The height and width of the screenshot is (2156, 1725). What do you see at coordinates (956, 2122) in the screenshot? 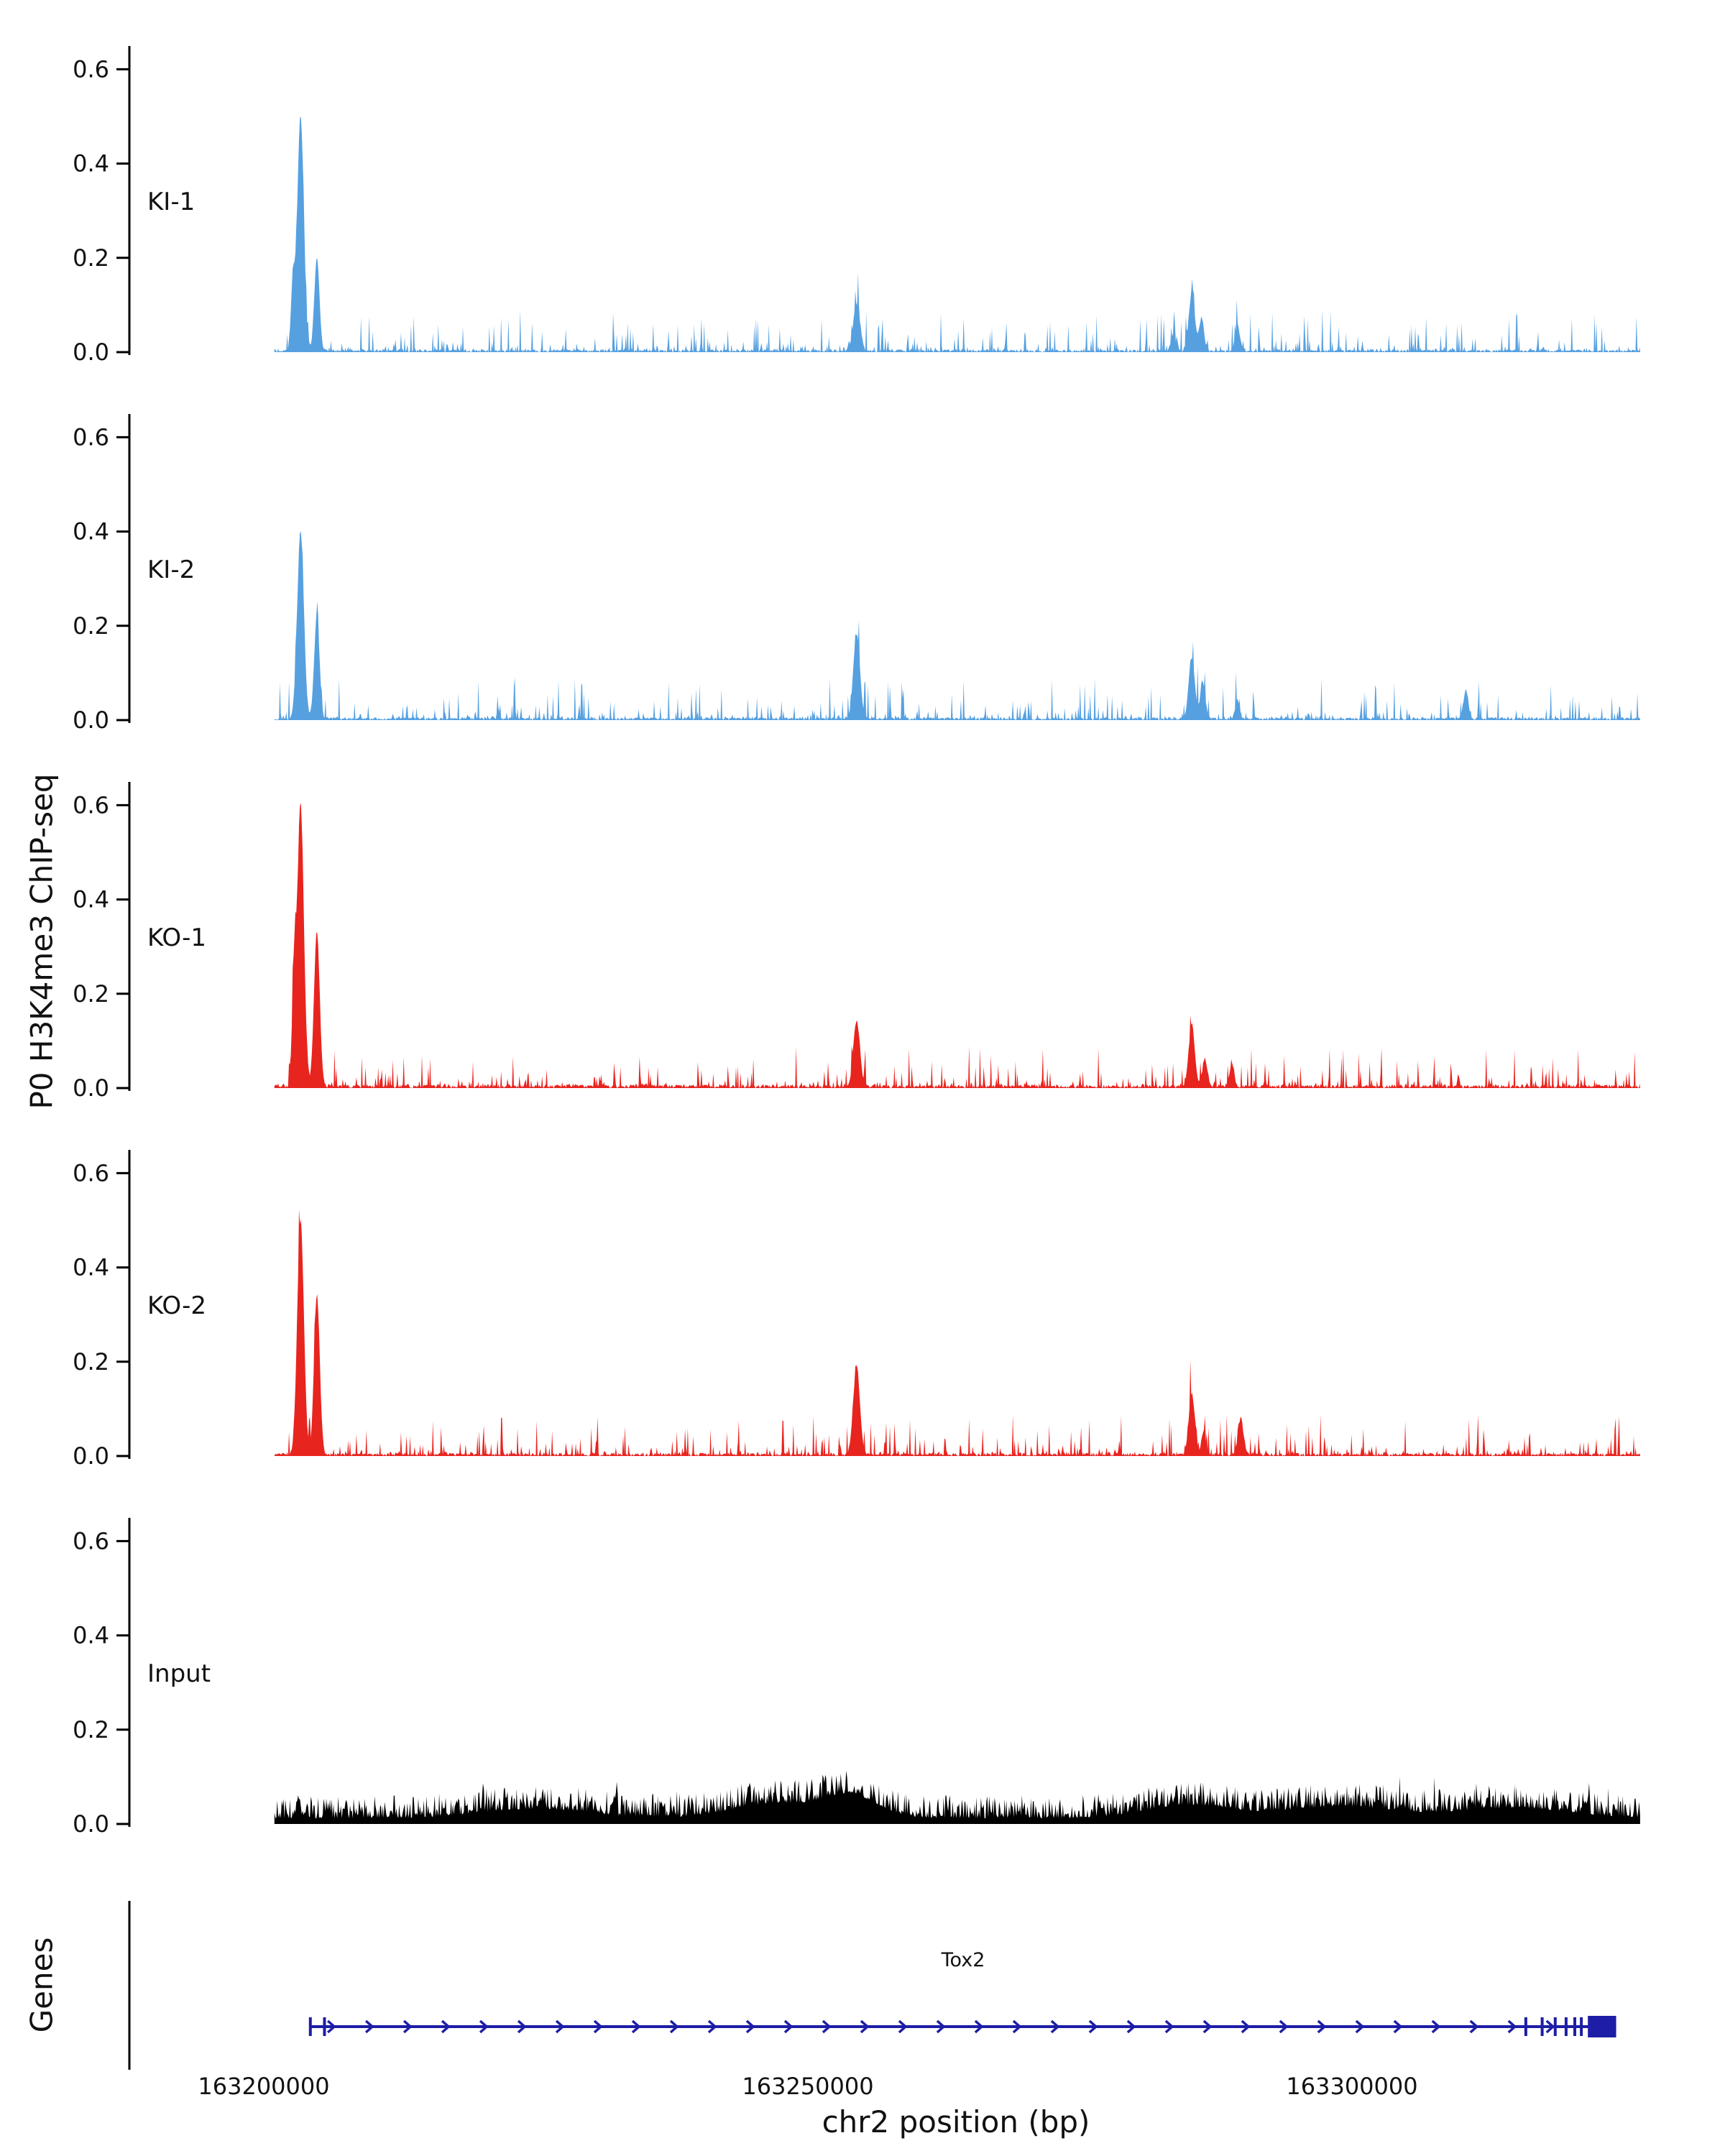
I see `x-axis-title: chr2 position (bp)` at bounding box center [956, 2122].